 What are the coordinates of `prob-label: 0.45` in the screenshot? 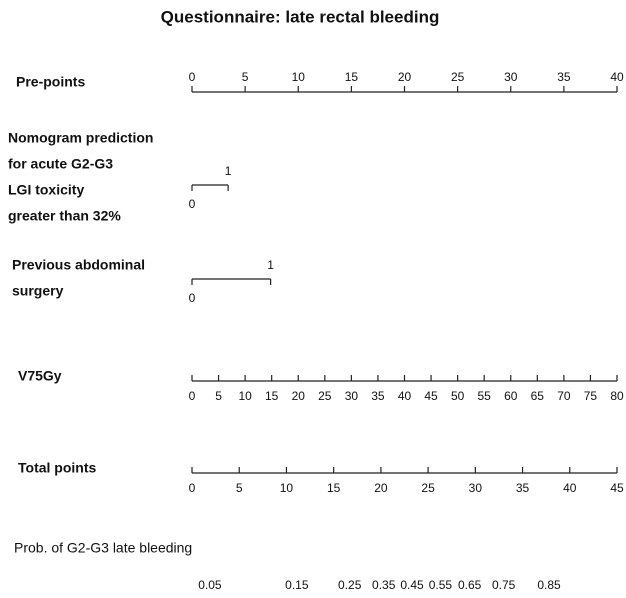 It's located at (412, 585).